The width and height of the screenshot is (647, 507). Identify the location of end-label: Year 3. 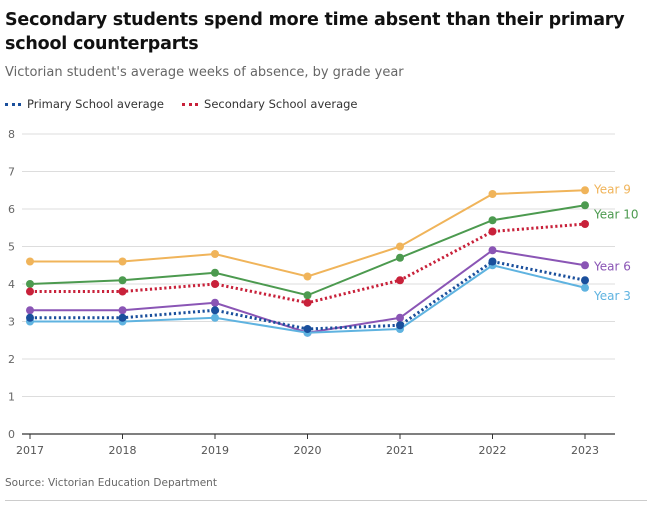
(612, 296).